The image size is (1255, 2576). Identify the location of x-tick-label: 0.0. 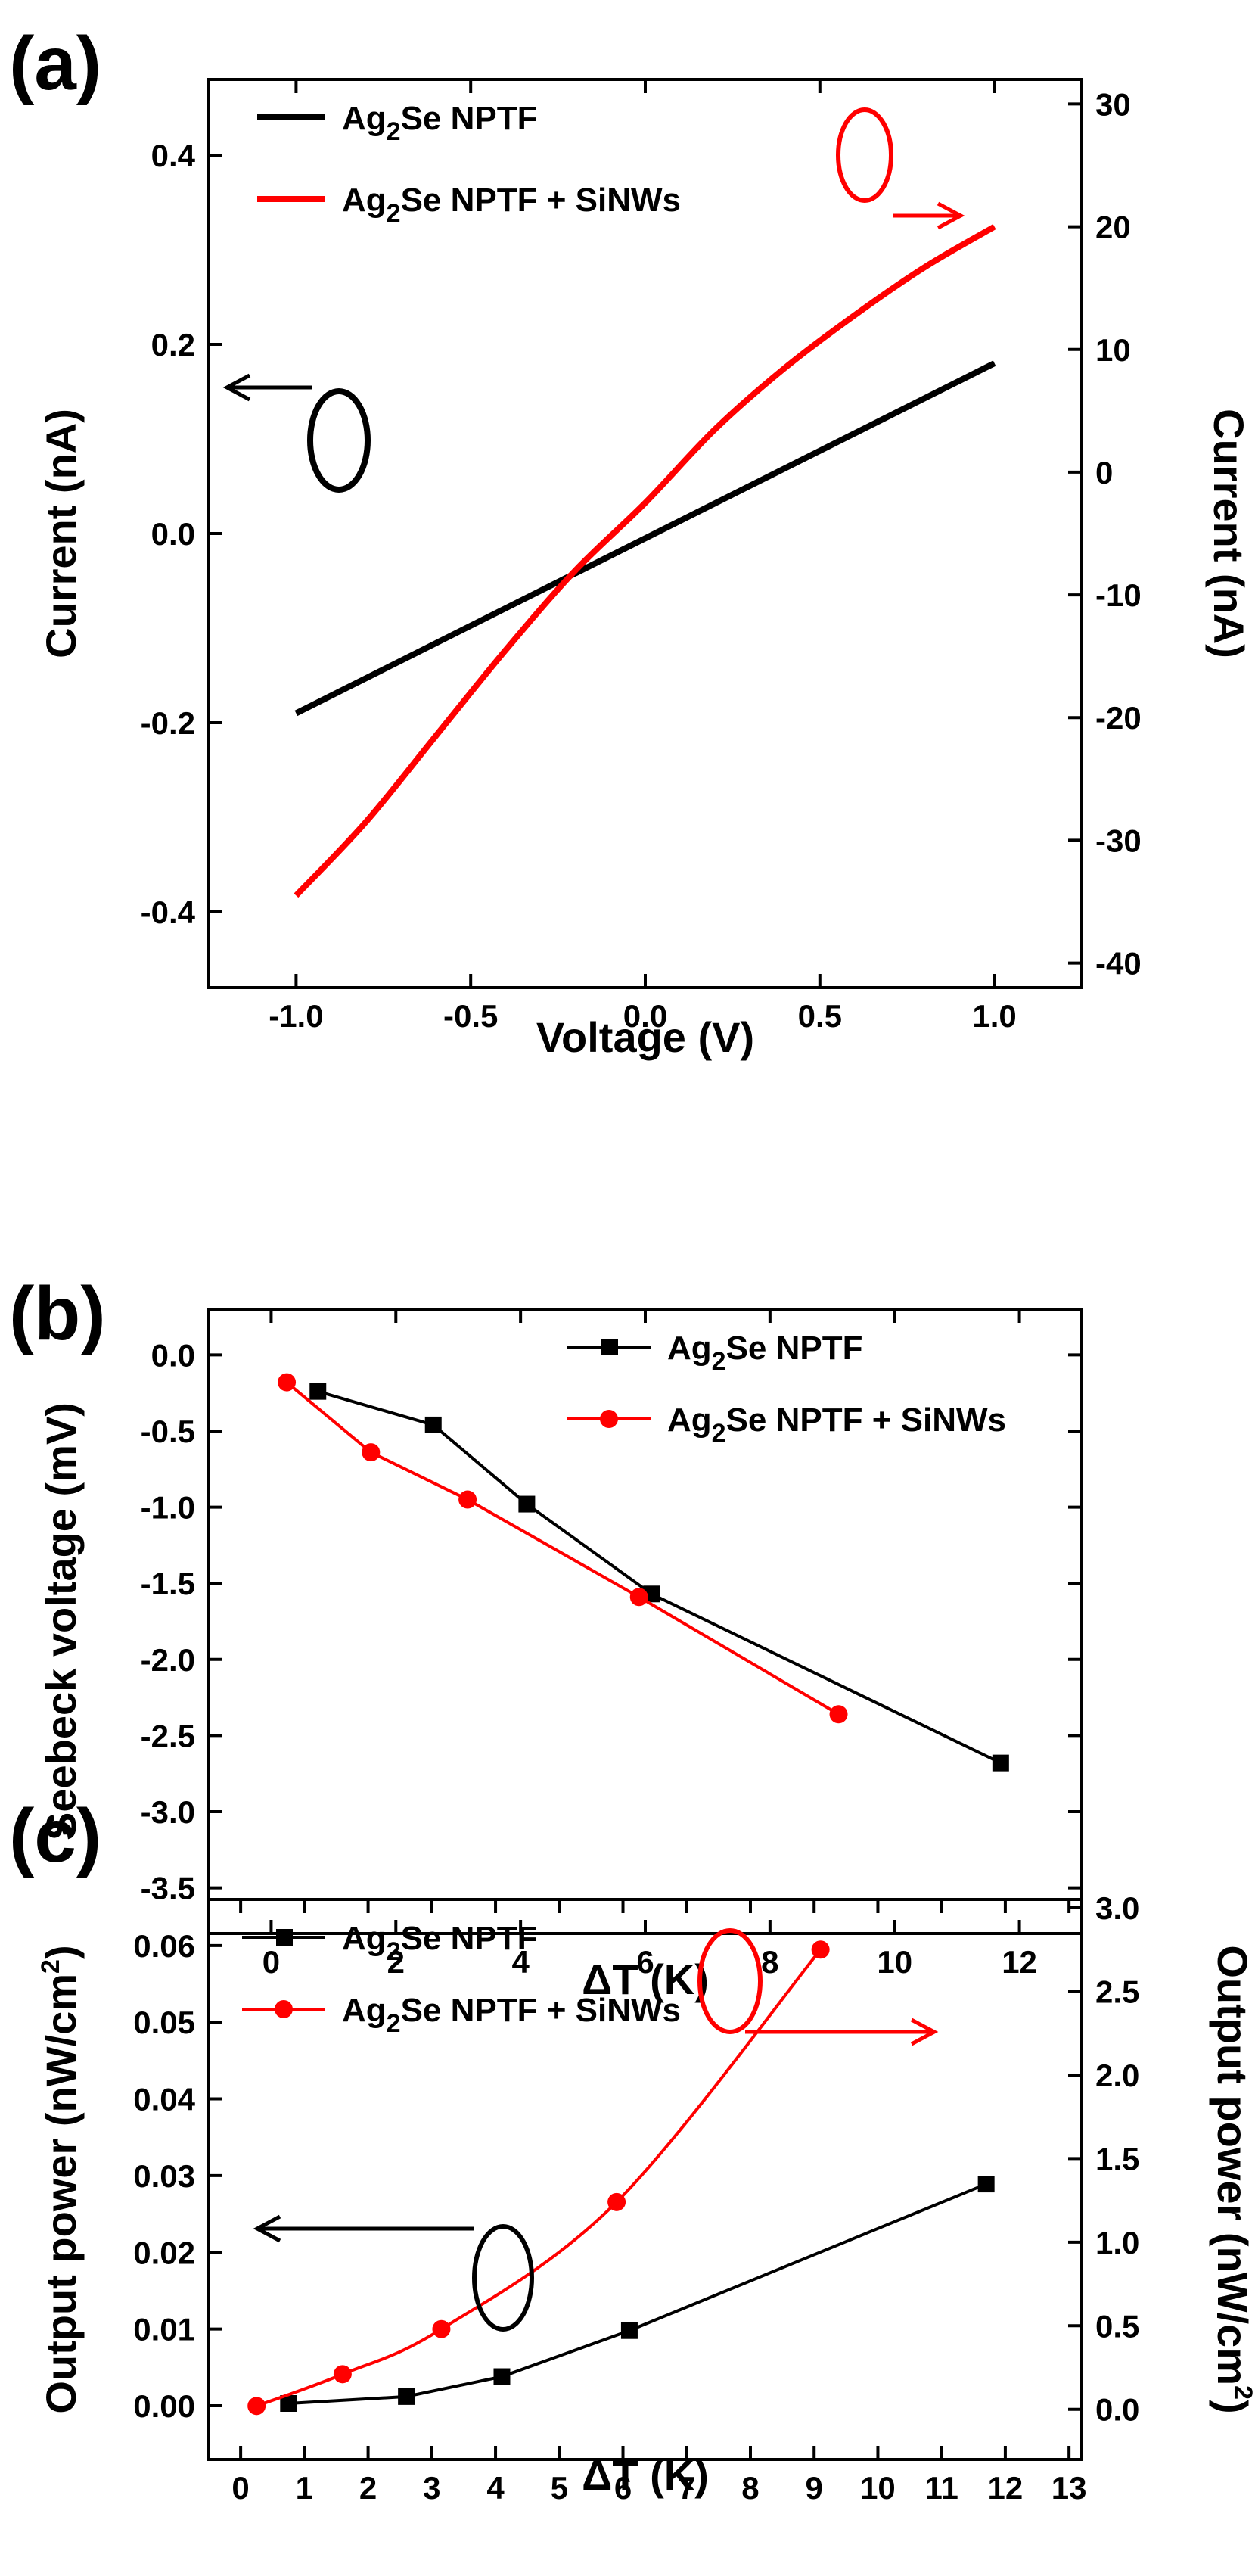
(645, 1016).